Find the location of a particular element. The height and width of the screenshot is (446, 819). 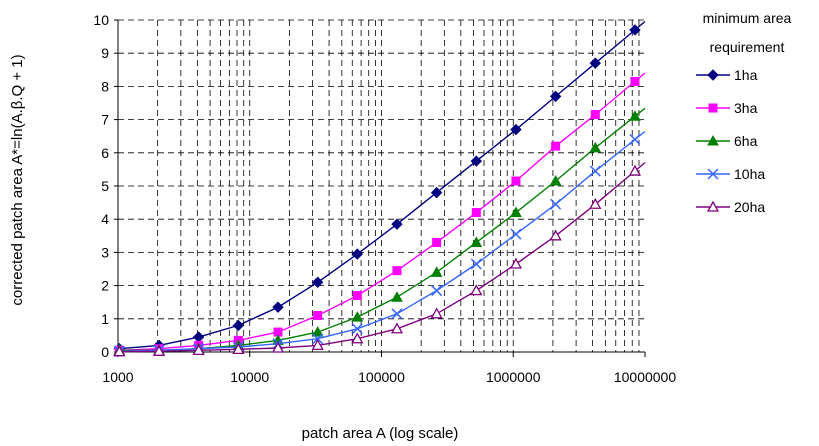

x-tick-label: 10000 is located at coordinates (249, 377).